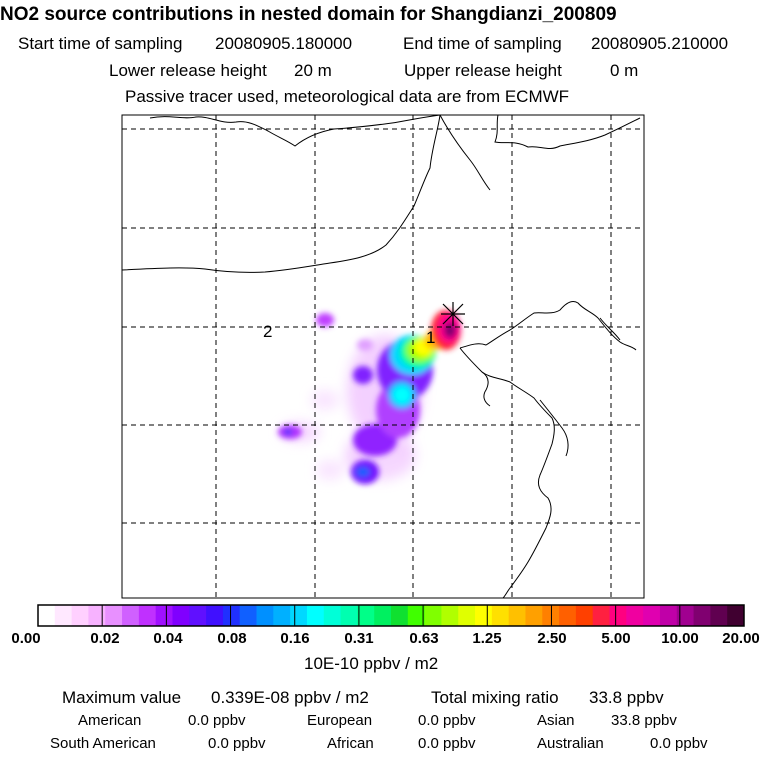 This screenshot has width=768, height=768. Describe the element at coordinates (188, 70) in the screenshot. I see `lower-release-label: Lower release height` at that location.